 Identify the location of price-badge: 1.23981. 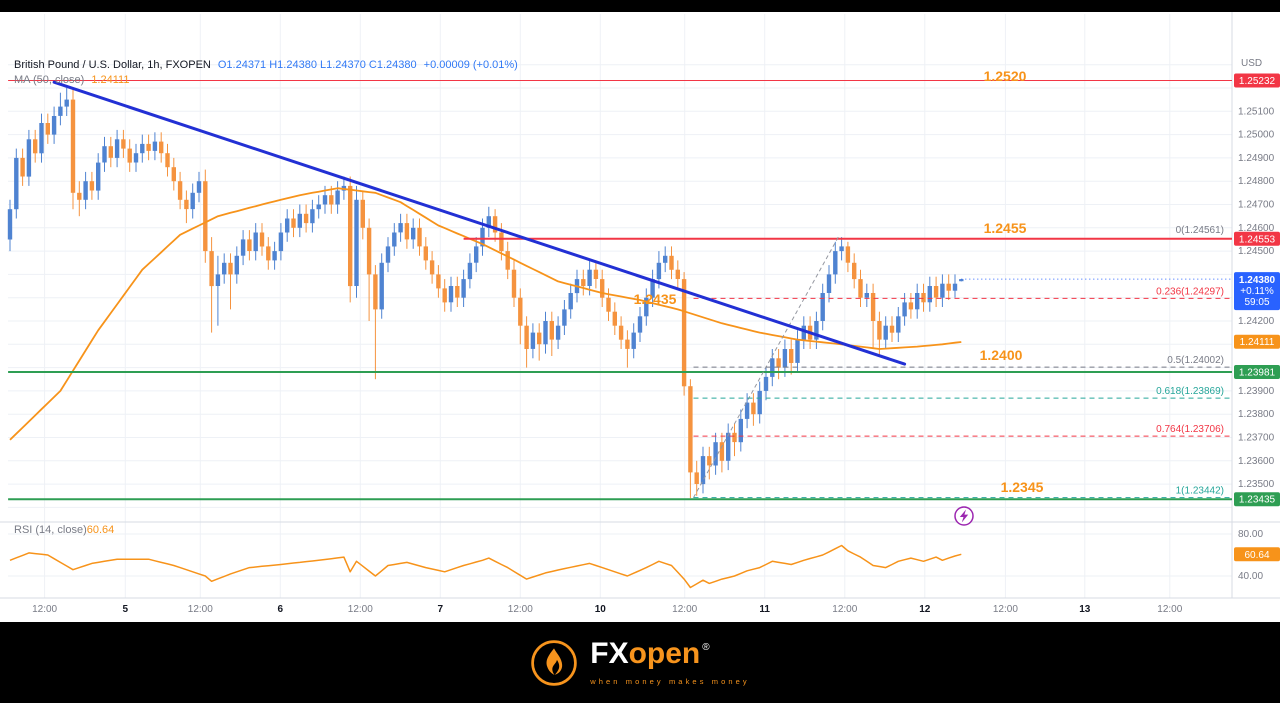
(1257, 372).